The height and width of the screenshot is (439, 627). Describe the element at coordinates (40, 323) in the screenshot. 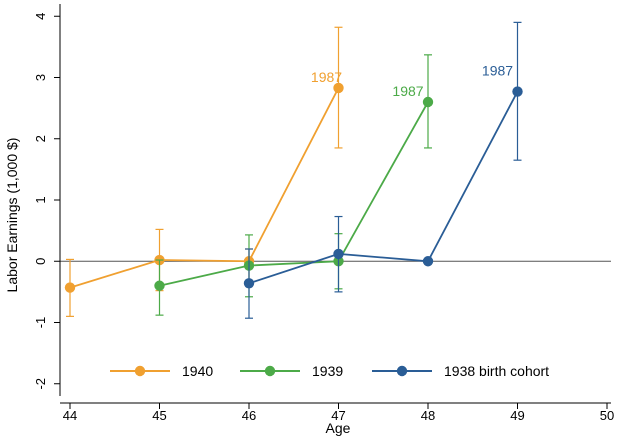

I see `y-tick-label: -1` at that location.